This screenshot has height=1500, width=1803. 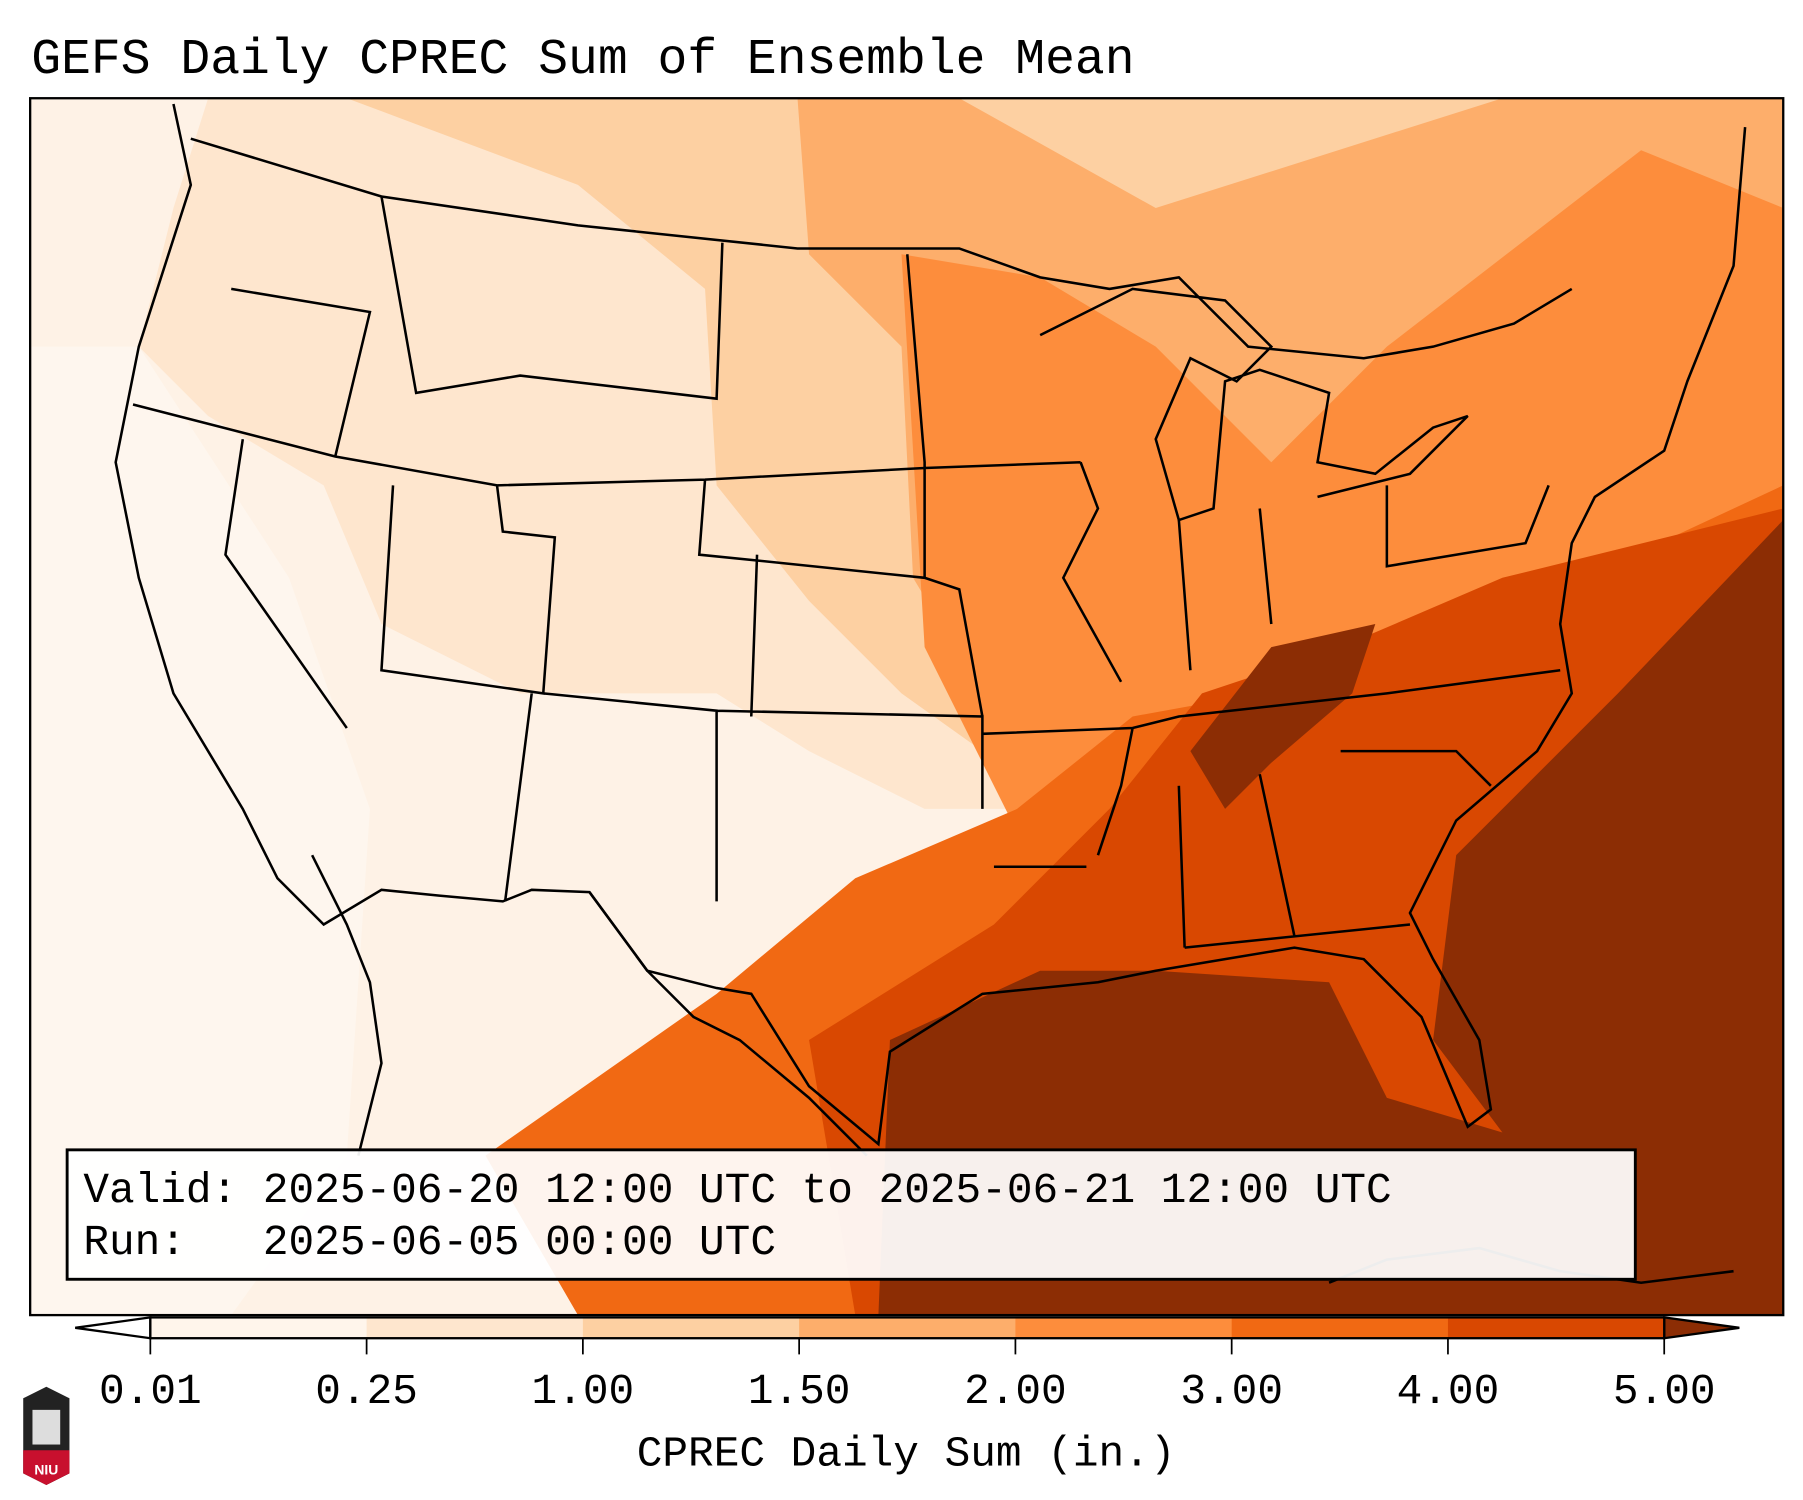 What do you see at coordinates (799, 1391) in the screenshot?
I see `colorbar-tick-label: 1.50` at bounding box center [799, 1391].